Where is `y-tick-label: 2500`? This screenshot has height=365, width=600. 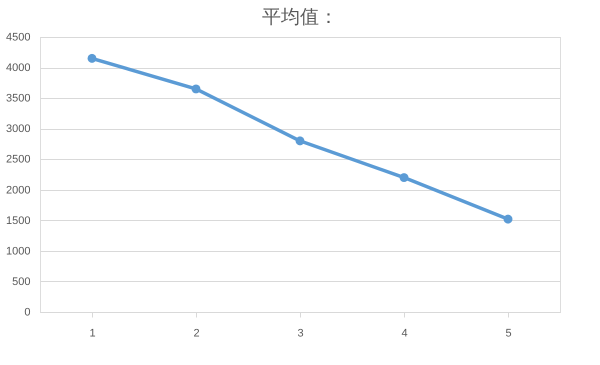 y-tick-label: 2500 is located at coordinates (18, 160).